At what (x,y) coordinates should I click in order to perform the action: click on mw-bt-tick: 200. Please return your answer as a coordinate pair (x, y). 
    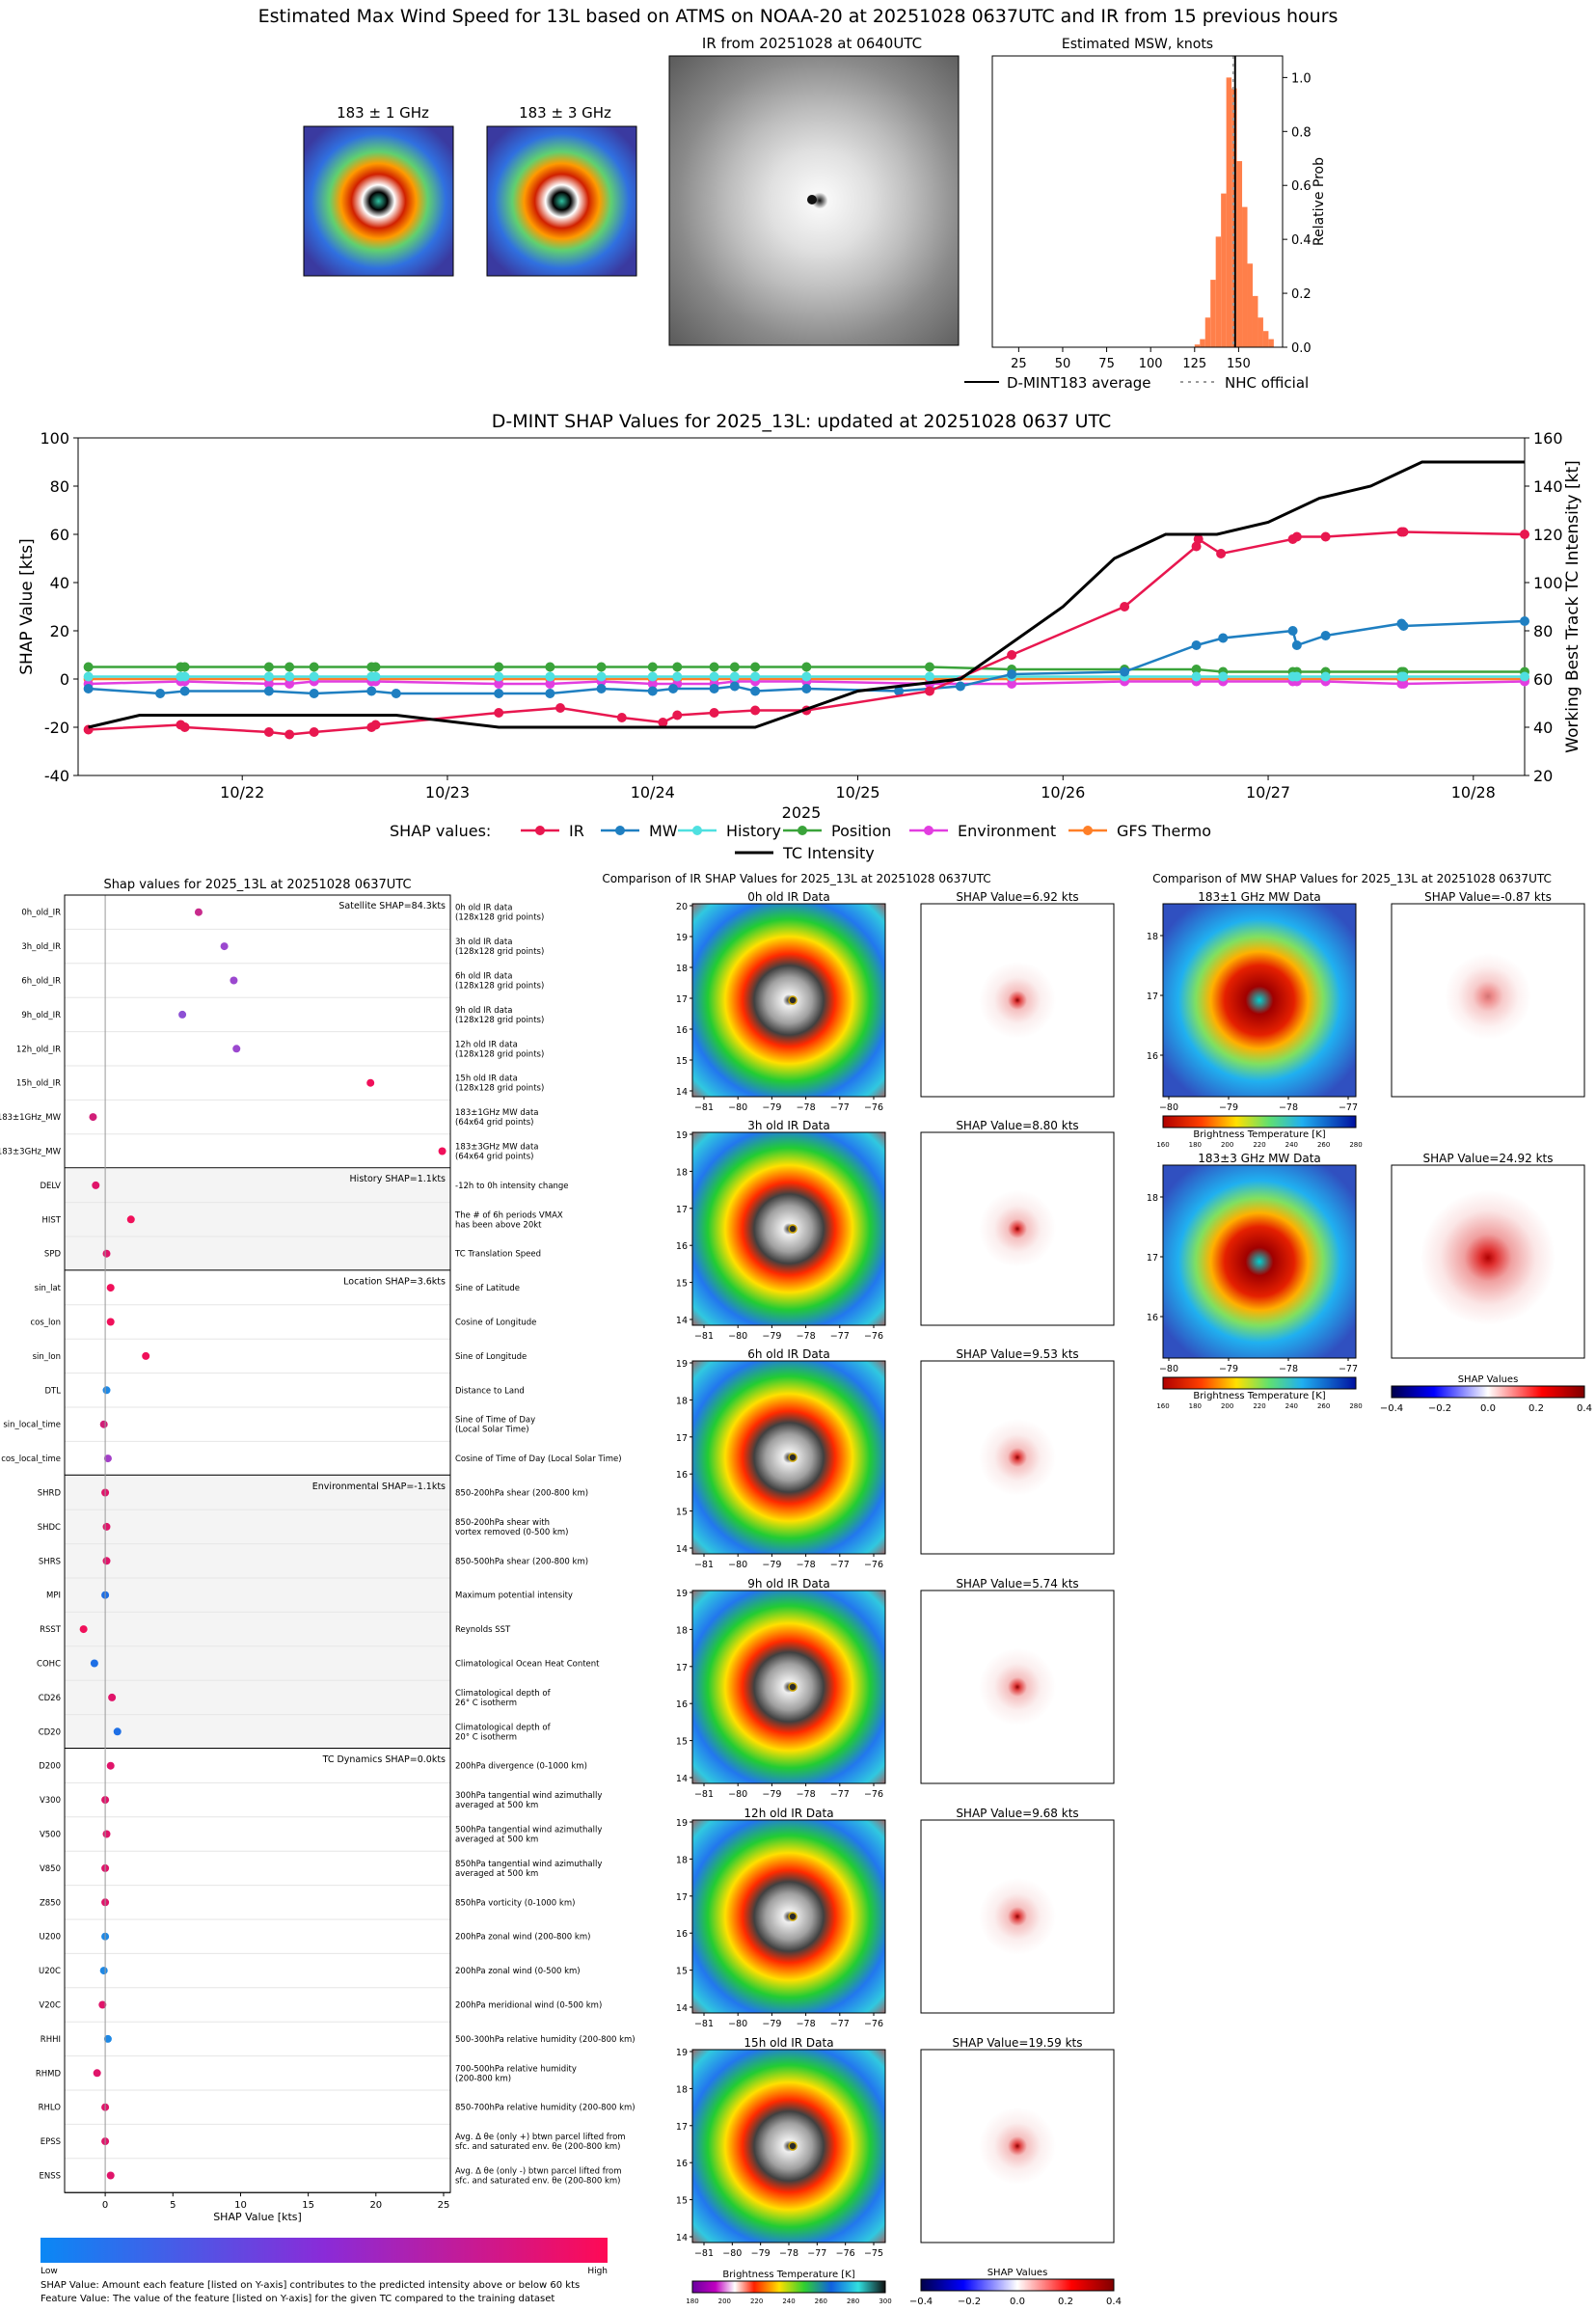
    Looking at the image, I should click on (1227, 1406).